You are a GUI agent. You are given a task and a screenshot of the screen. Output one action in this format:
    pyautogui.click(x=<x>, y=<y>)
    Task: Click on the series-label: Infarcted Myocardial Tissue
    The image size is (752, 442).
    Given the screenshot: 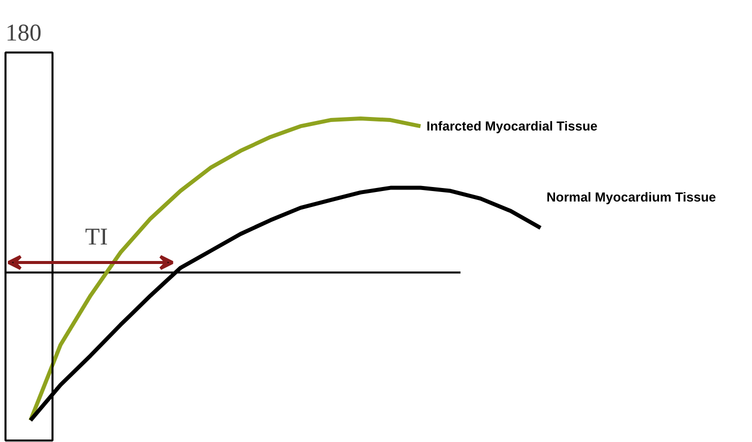 What is the action you would take?
    pyautogui.click(x=512, y=126)
    